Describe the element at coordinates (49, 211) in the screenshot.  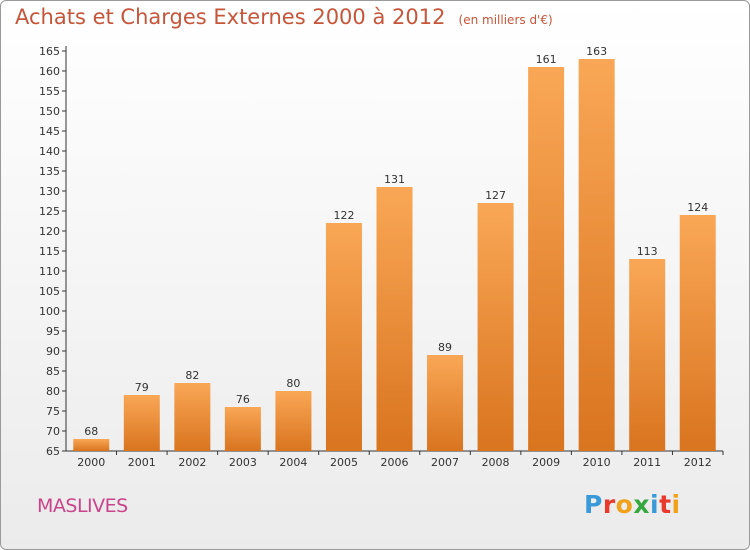
I see `y-tick-label: 125` at that location.